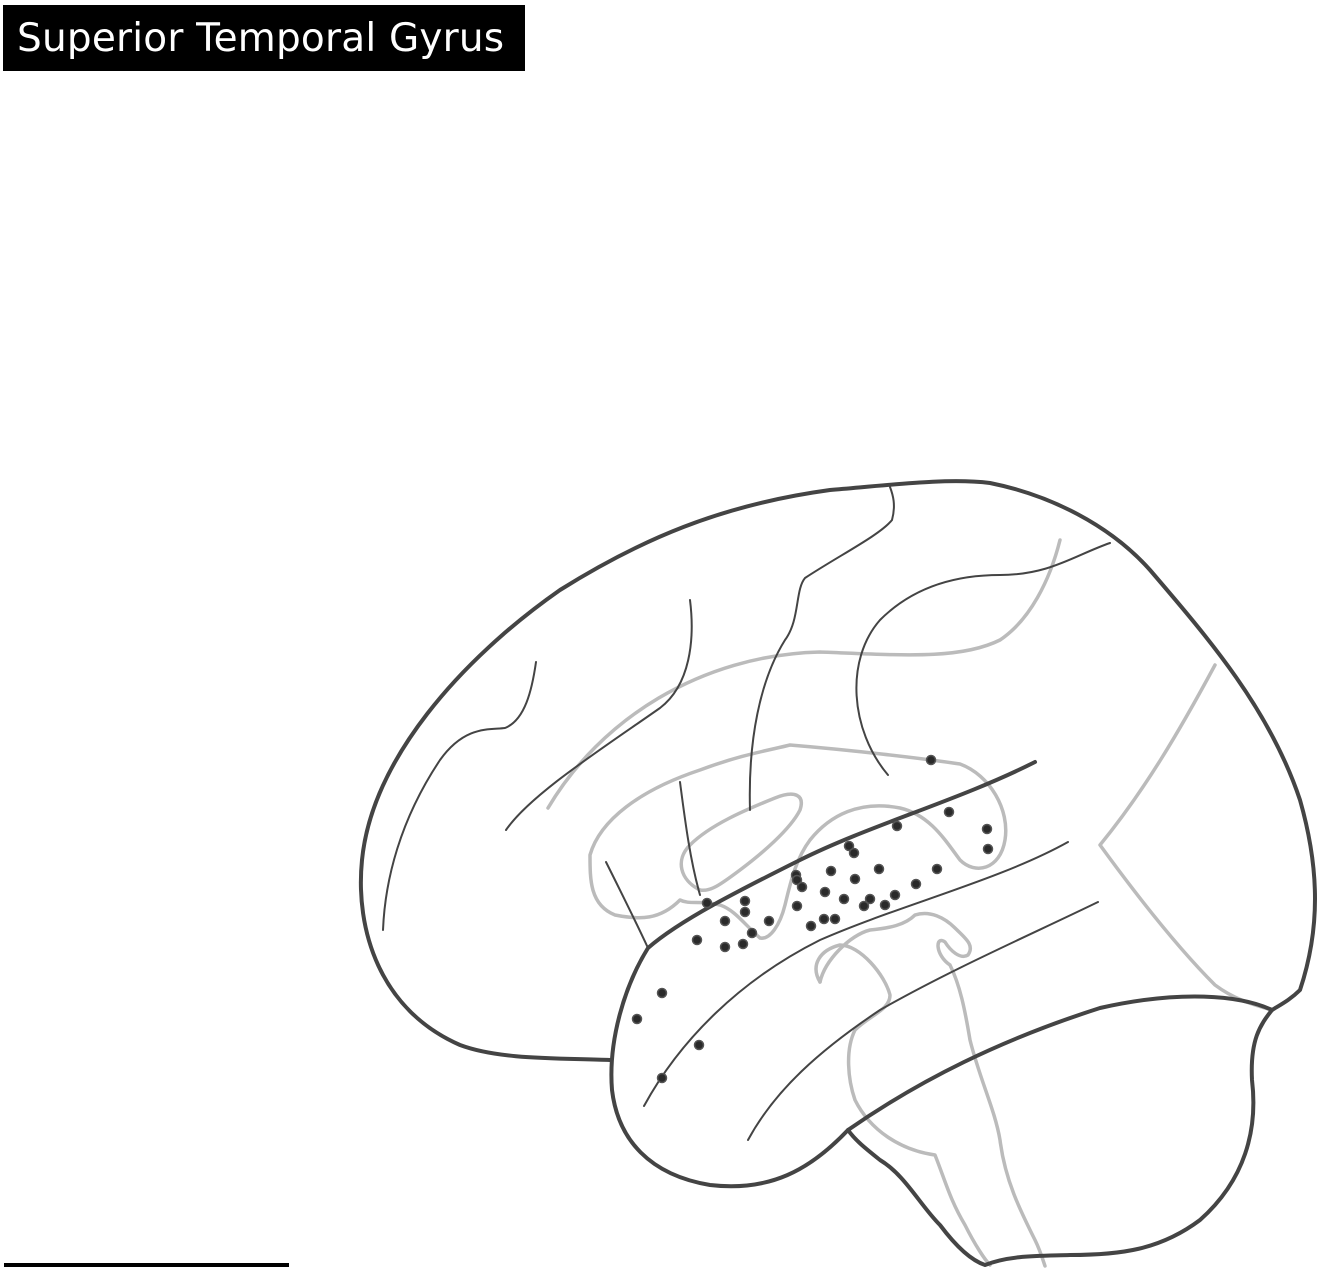 The image size is (1332, 1268). What do you see at coordinates (741, 842) in the screenshot?
I see `corpus-callosum-inner` at bounding box center [741, 842].